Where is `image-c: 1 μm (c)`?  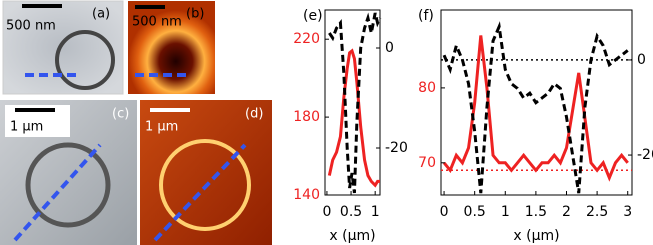 image-c: 1 μm (c) is located at coordinates (68, 172).